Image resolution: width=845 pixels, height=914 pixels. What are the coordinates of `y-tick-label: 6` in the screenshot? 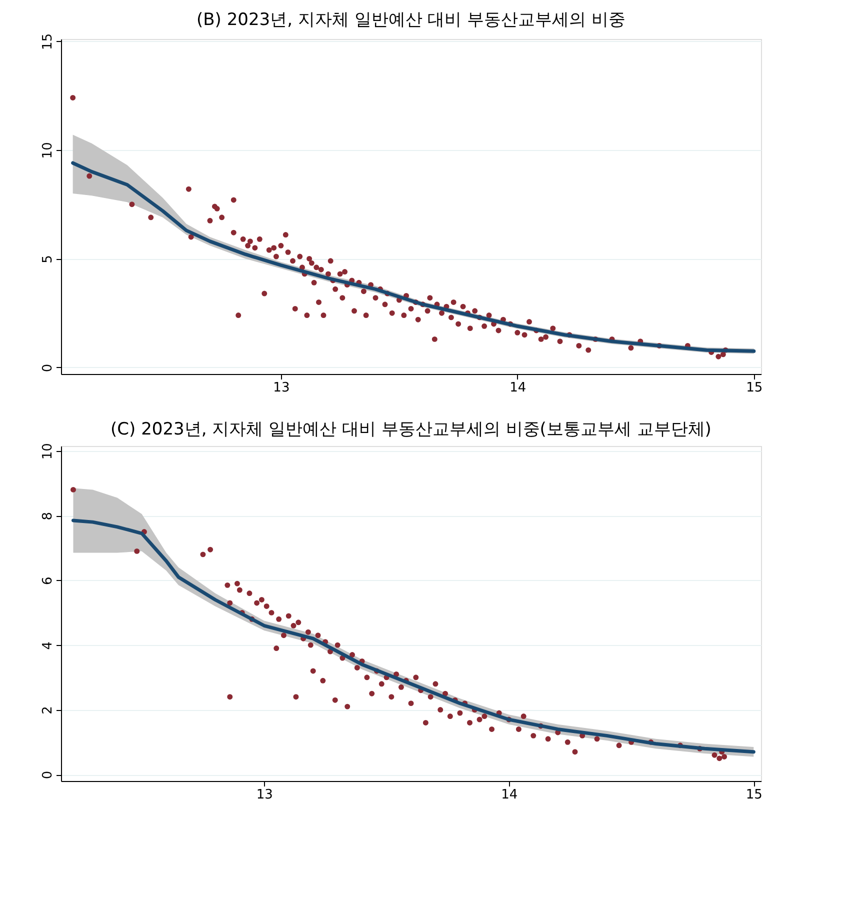 It's located at (48, 580).